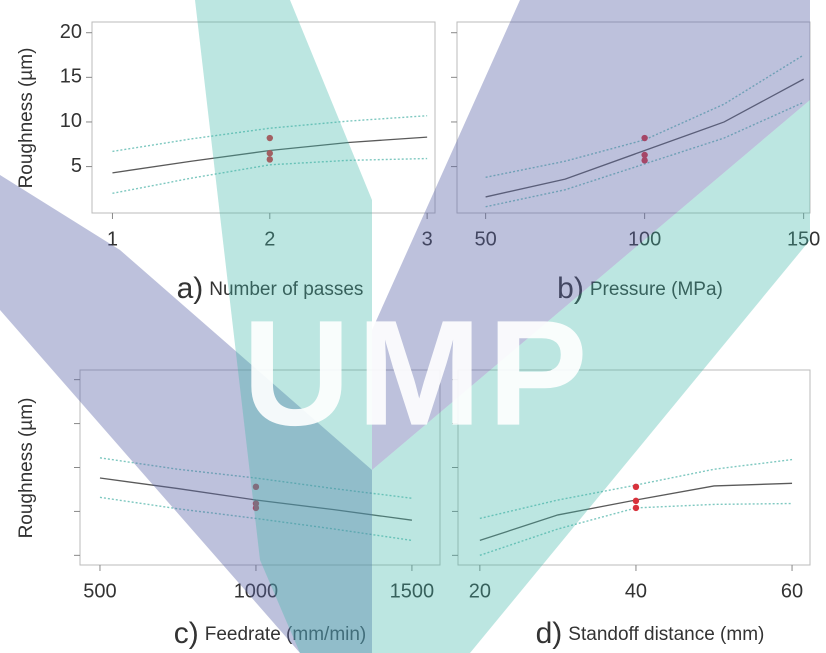  What do you see at coordinates (485, 239) in the screenshot?
I see `x-tick-label: 50` at bounding box center [485, 239].